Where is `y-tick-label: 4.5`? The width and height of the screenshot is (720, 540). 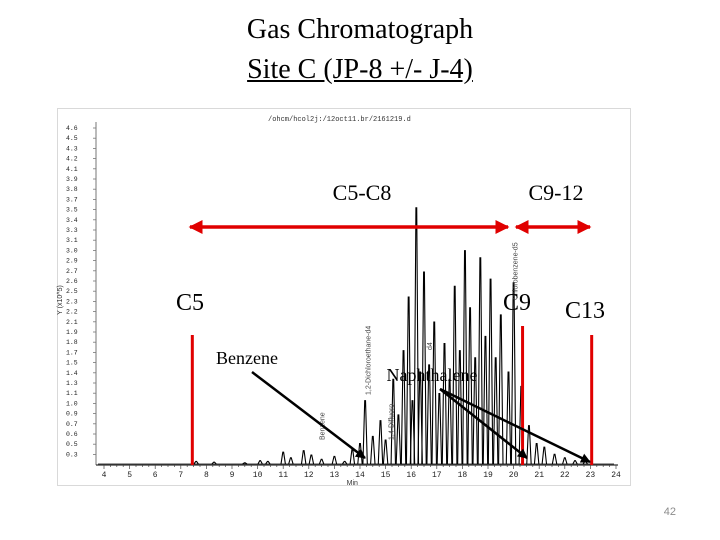
y-tick-label: 4.5 is located at coordinates (72, 138).